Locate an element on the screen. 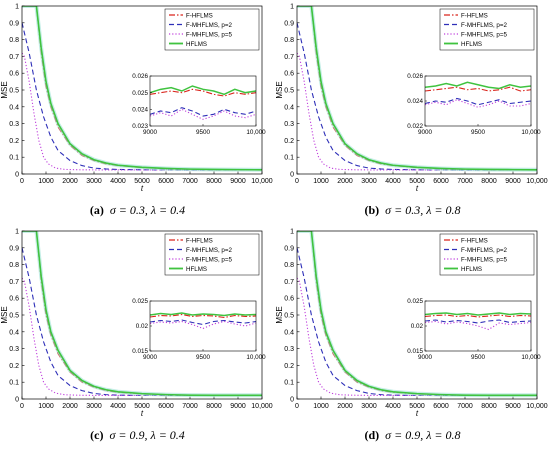 The width and height of the screenshot is (550, 449). x-tick-label-a-7: 7000 is located at coordinates (190, 181).